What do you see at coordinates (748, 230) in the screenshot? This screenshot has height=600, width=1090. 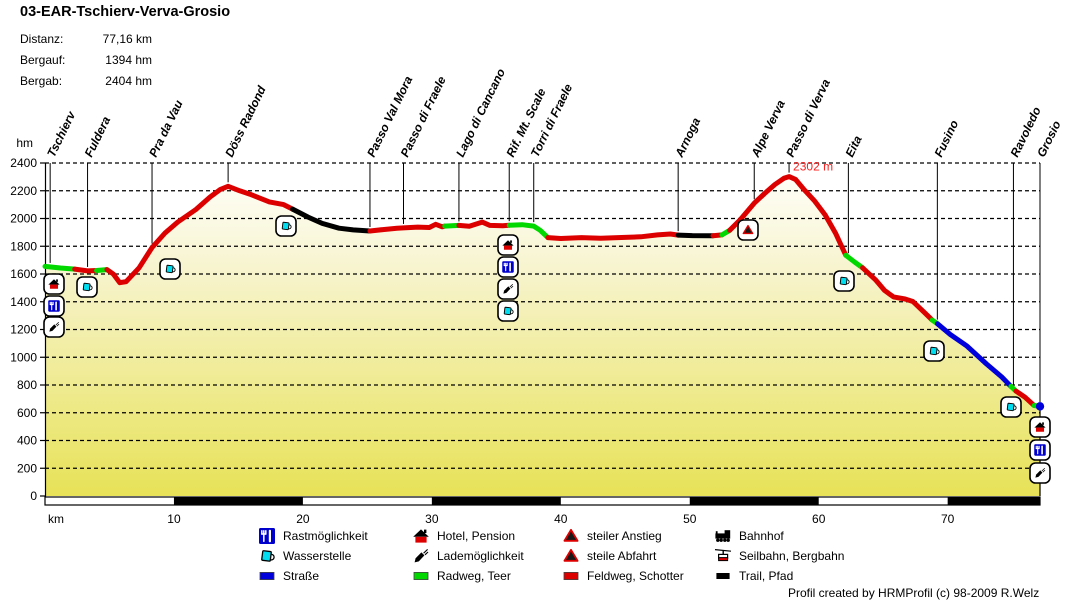 I see `steep-climb-icon` at bounding box center [748, 230].